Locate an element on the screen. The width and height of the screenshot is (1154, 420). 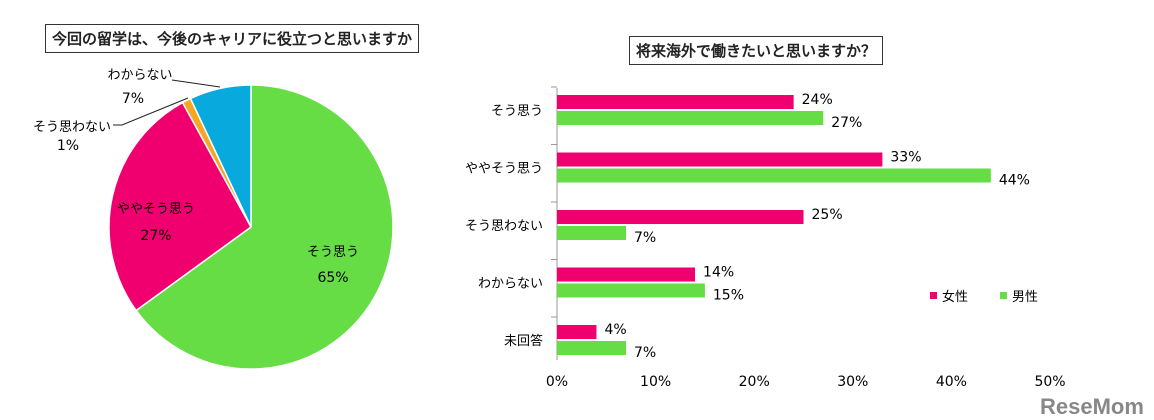
pie-value-label: 7% is located at coordinates (133, 99).